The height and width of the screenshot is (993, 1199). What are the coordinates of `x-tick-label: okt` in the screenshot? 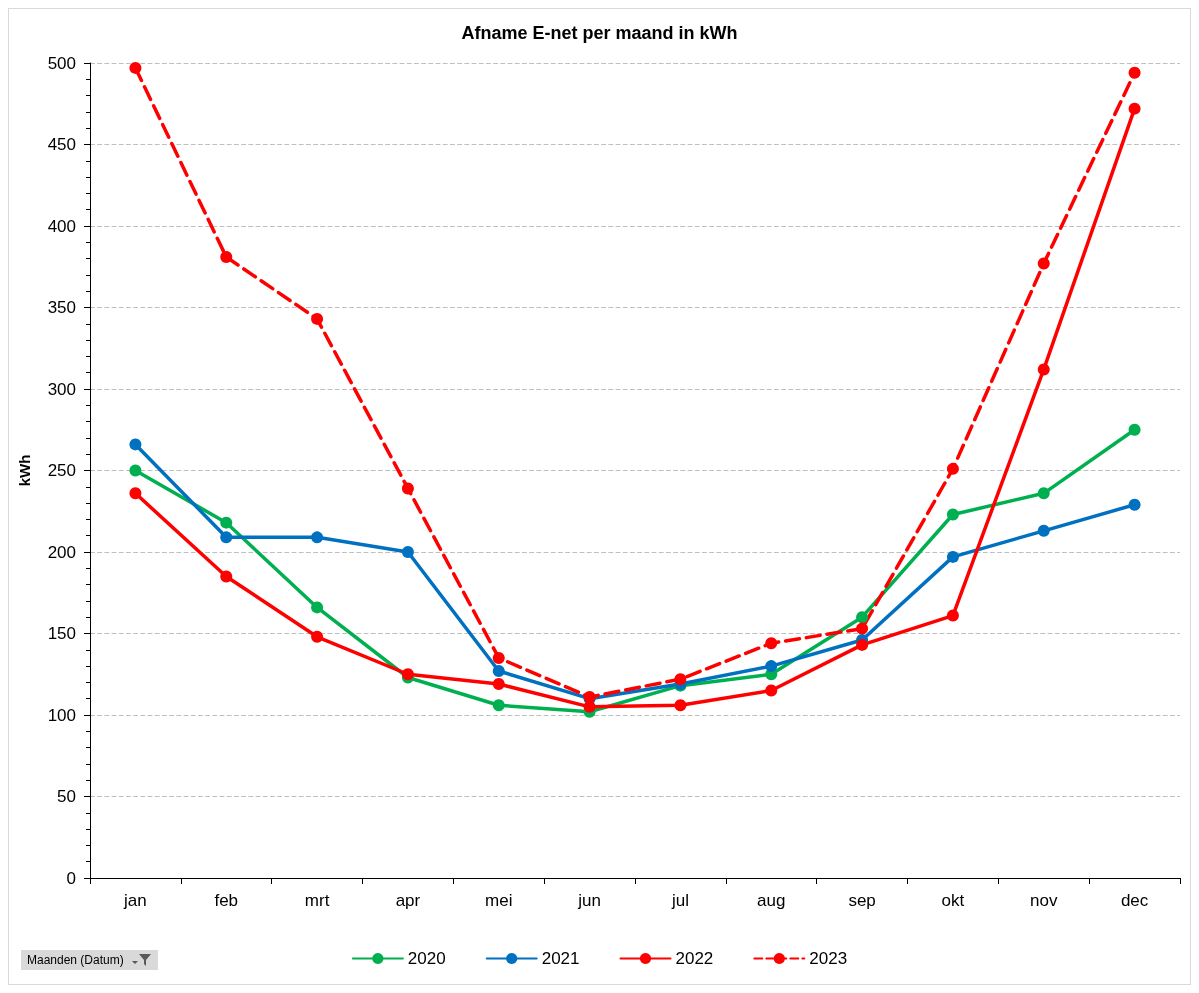 It's located at (953, 900).